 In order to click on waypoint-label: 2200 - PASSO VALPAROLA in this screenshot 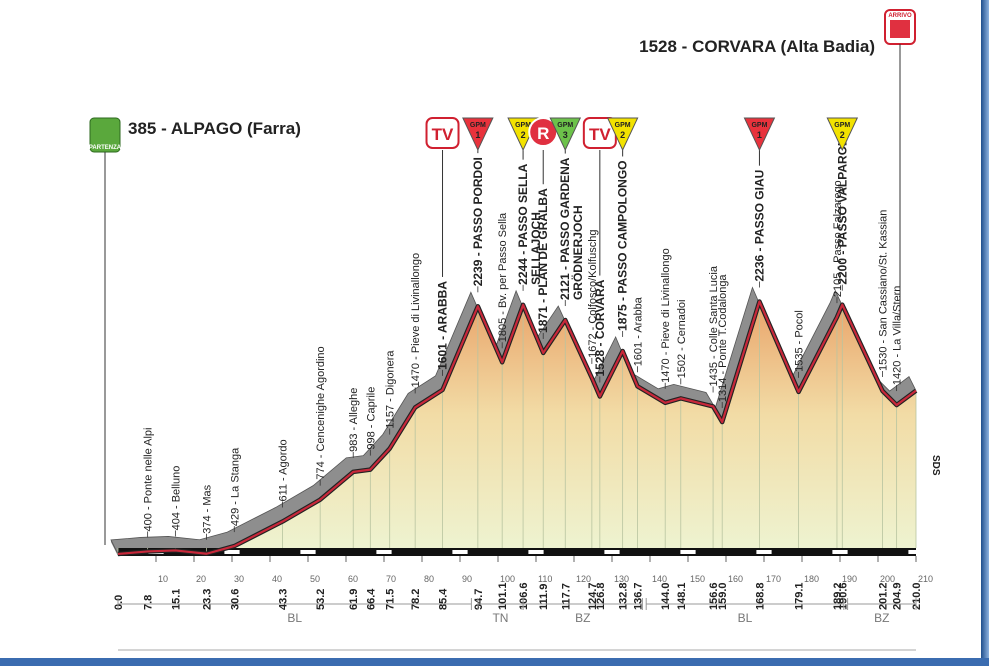, I will do `click(842, 207)`.